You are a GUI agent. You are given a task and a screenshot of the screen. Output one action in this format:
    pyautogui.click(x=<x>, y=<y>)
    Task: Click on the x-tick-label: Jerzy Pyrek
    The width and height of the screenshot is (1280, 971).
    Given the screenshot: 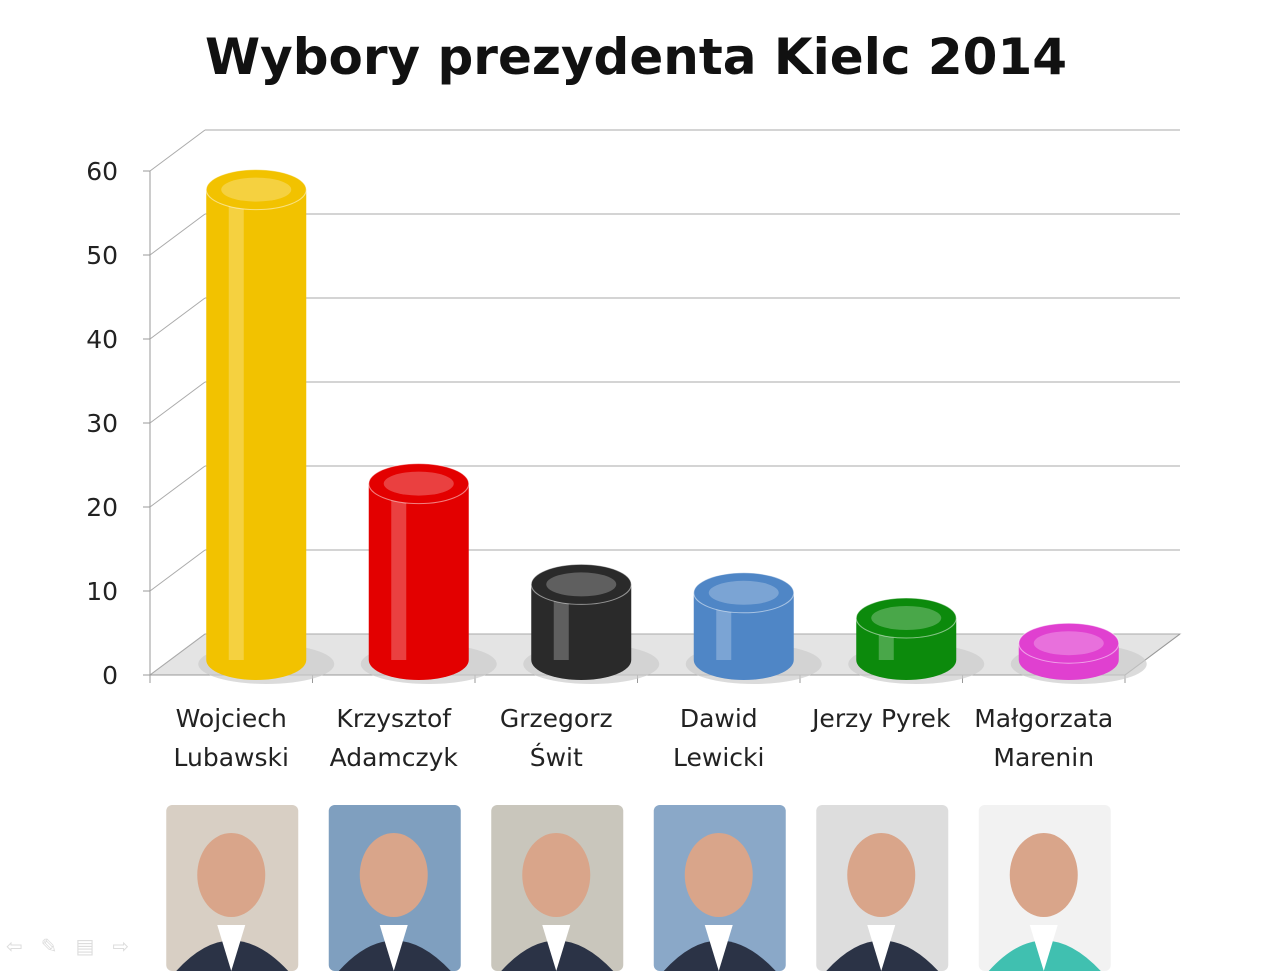 What is the action you would take?
    pyautogui.click(x=880, y=718)
    